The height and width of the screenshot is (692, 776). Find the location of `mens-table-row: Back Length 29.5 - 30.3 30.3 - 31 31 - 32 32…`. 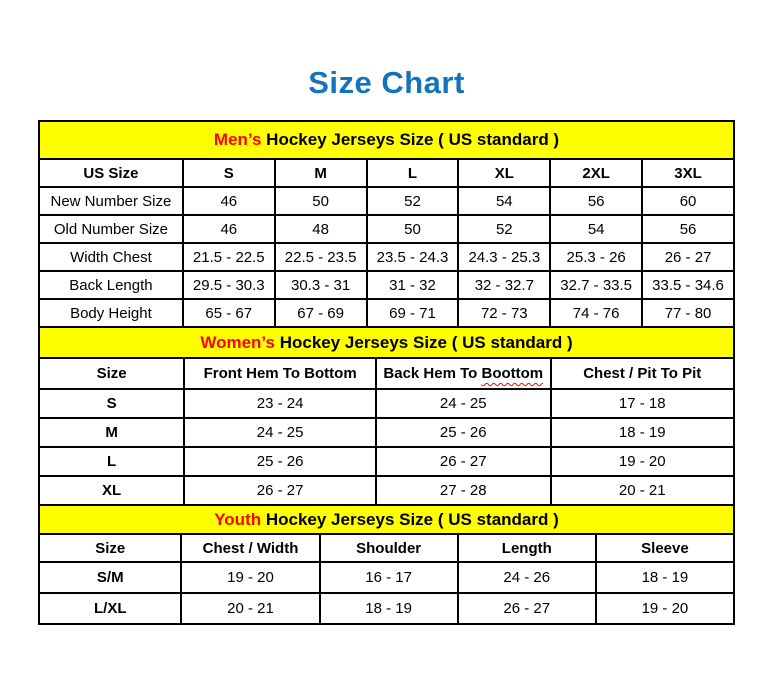

mens-table-row: Back Length 29.5 - 30.3 30.3 - 31 31 - 32 32… is located at coordinates (386, 285).